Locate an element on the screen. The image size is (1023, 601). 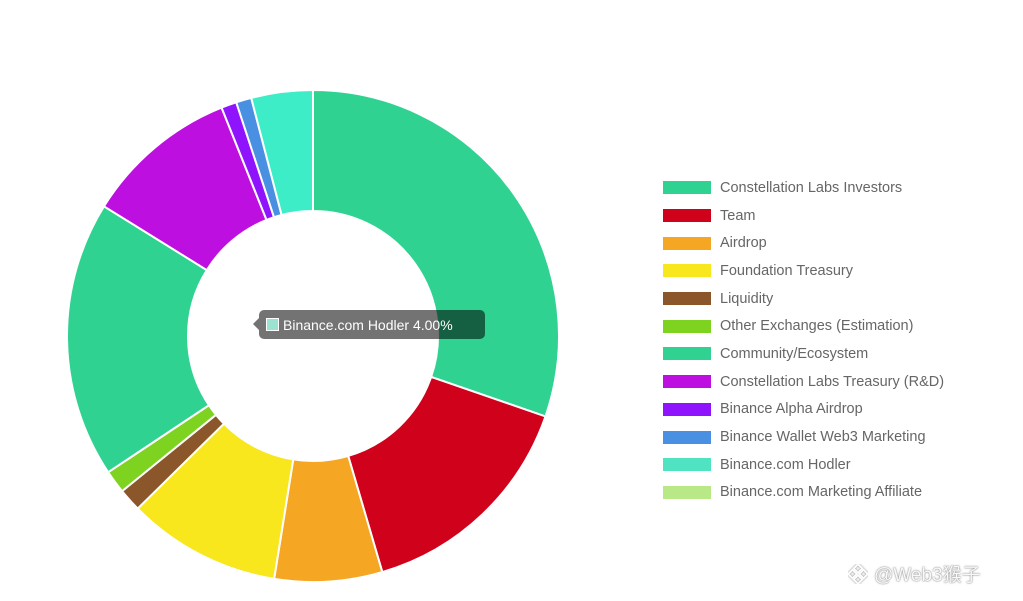
slice-constellation-labs-investors is located at coordinates (436, 253).